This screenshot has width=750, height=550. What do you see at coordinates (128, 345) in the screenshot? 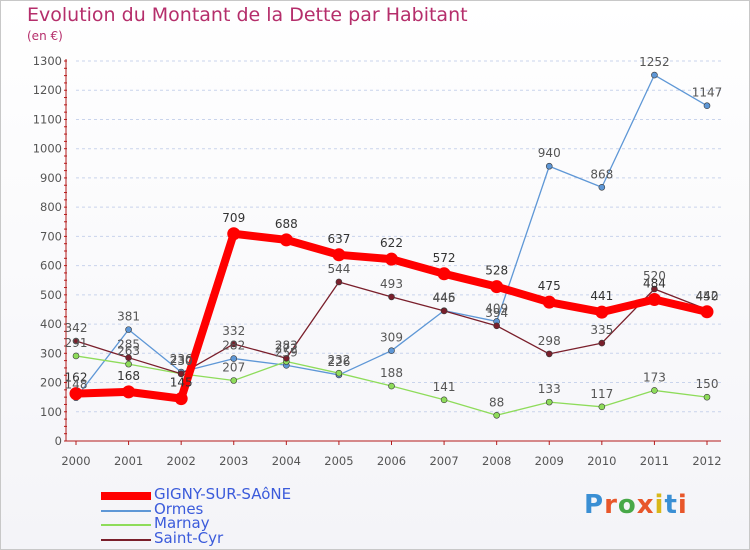
I see `data-label: 285` at bounding box center [128, 345].